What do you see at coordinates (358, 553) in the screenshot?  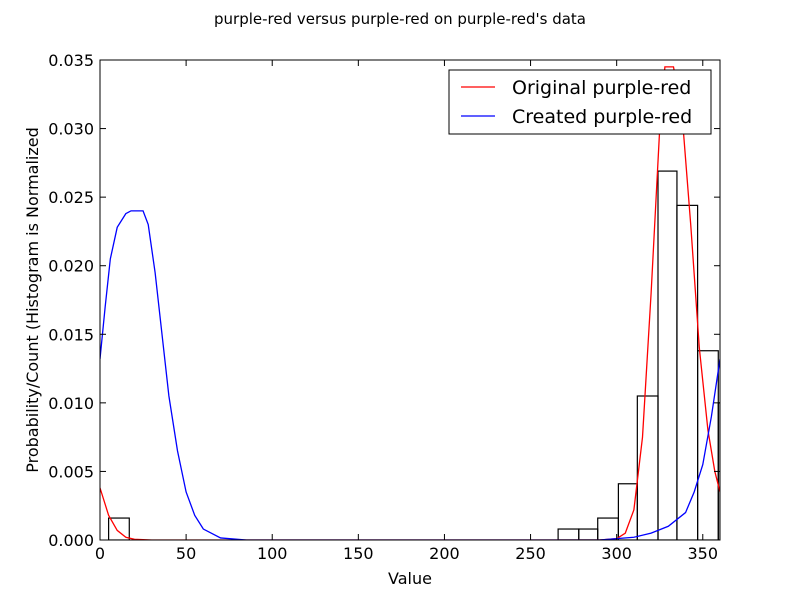 I see `x-tick-label: 150` at bounding box center [358, 553].